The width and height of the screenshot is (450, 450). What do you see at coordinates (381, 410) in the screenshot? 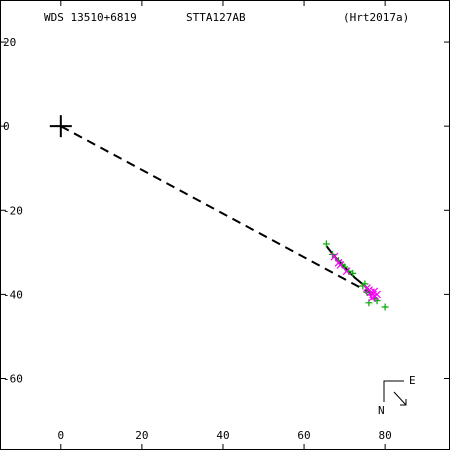
I see `compass-north-label: N` at bounding box center [381, 410].